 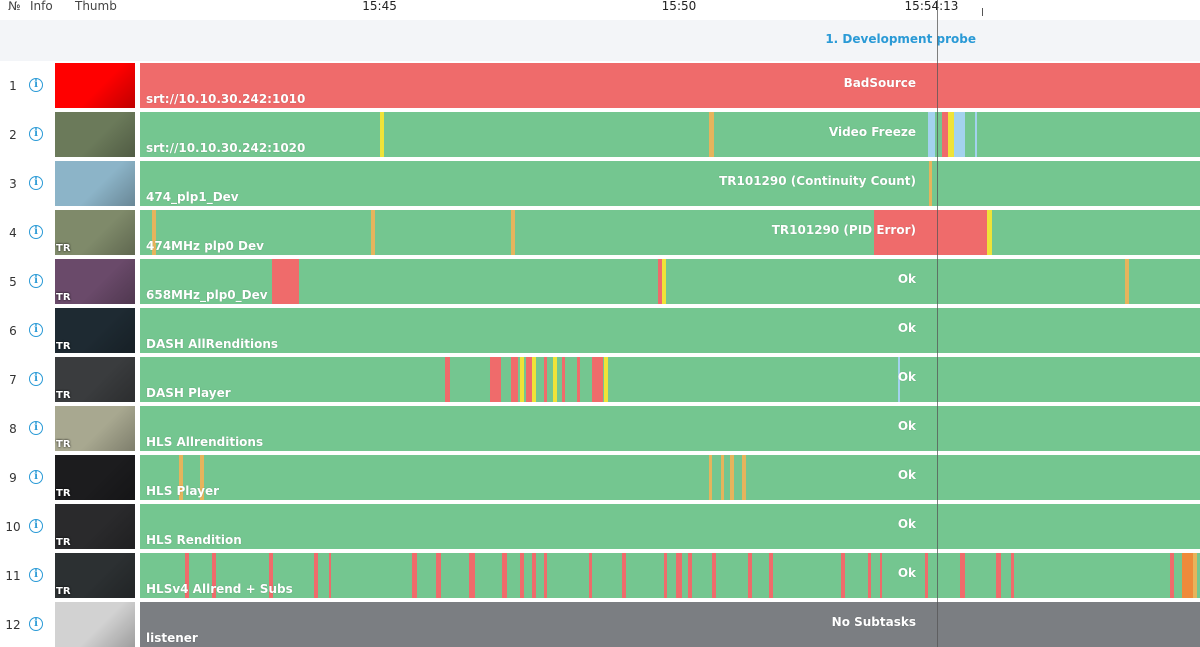 I want to click on task-row: 5 i TR Ok 658MHz_plp0_Dev, so click(x=600, y=281).